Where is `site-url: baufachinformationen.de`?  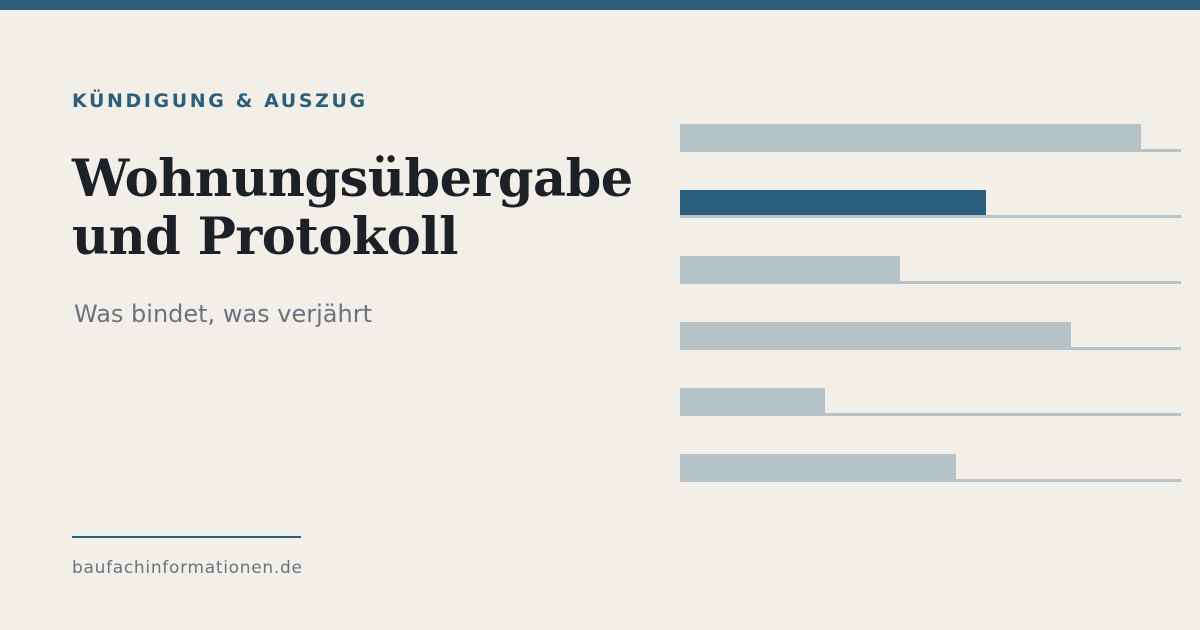
site-url: baufachinformationen.de is located at coordinates (187, 568).